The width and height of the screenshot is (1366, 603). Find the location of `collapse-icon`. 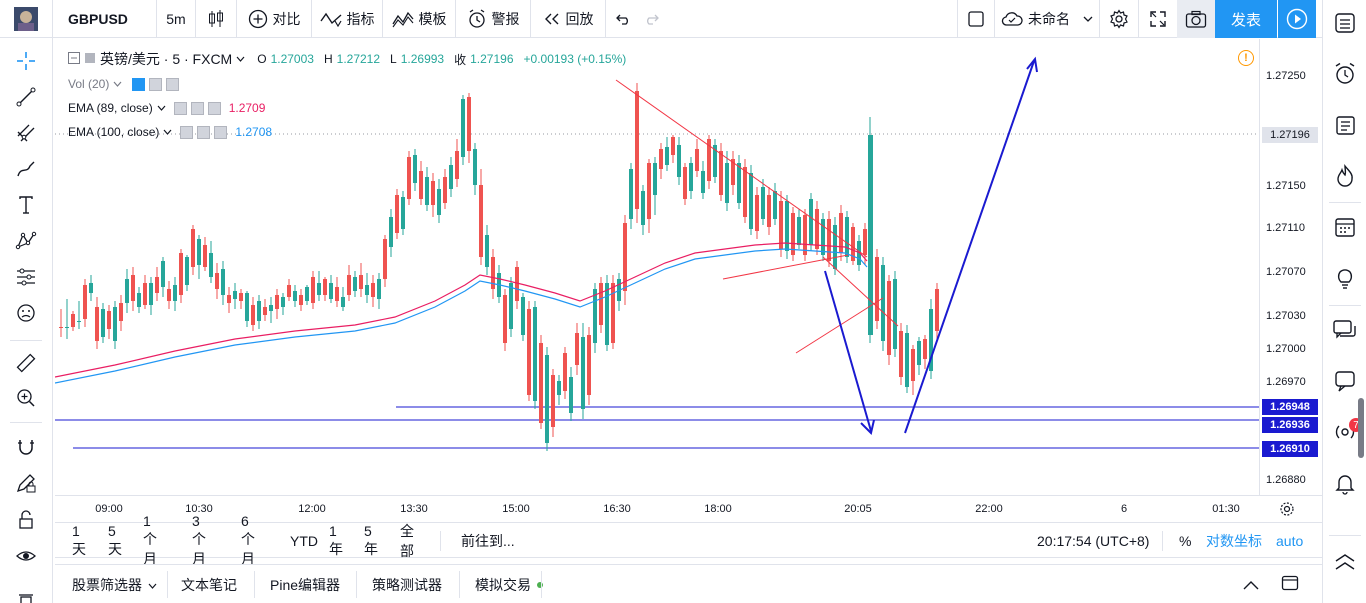

collapse-icon is located at coordinates (74, 59).